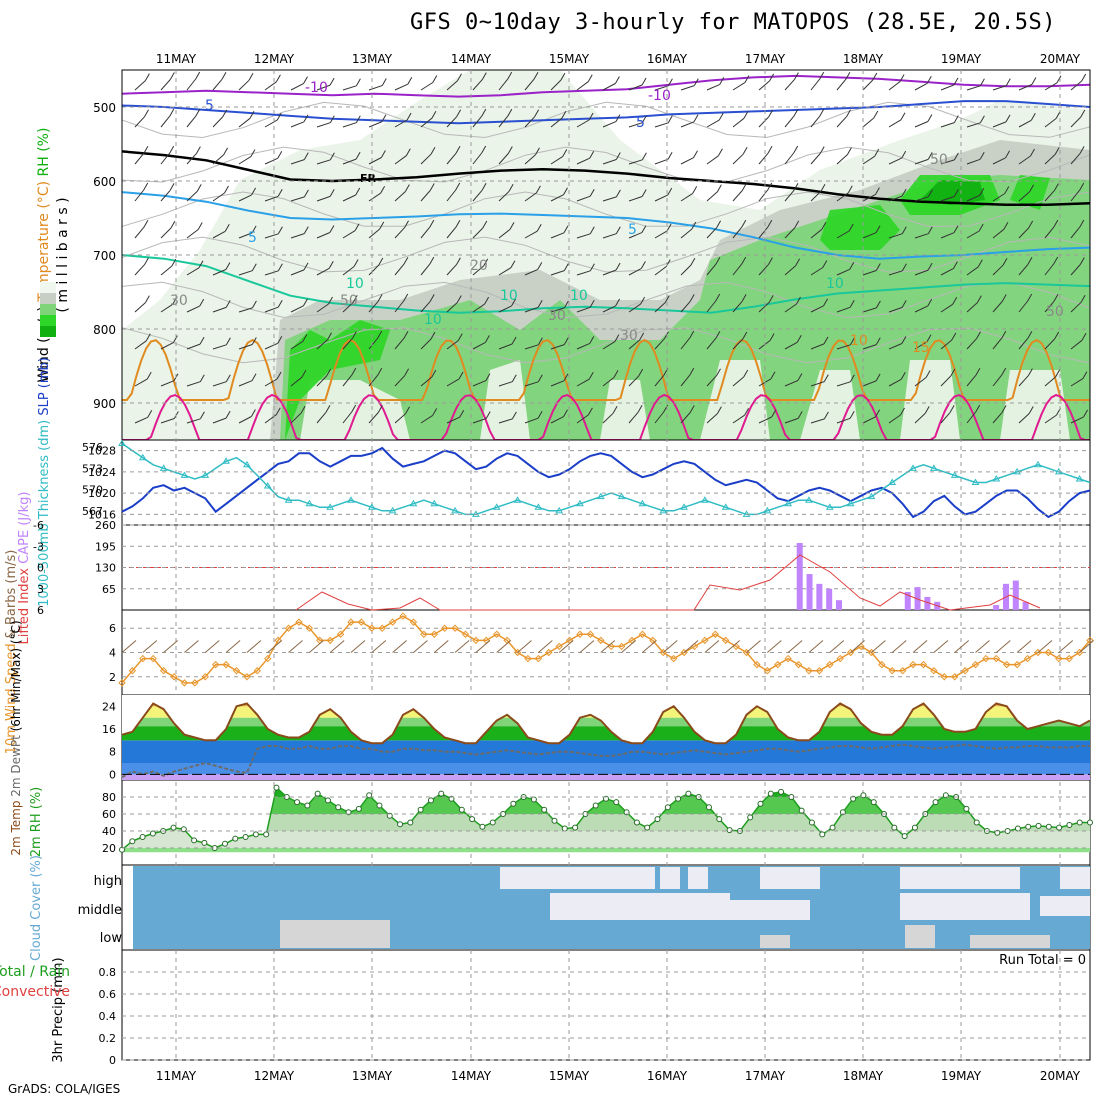  What do you see at coordinates (907, 601) in the screenshot?
I see `cape-bar` at bounding box center [907, 601].